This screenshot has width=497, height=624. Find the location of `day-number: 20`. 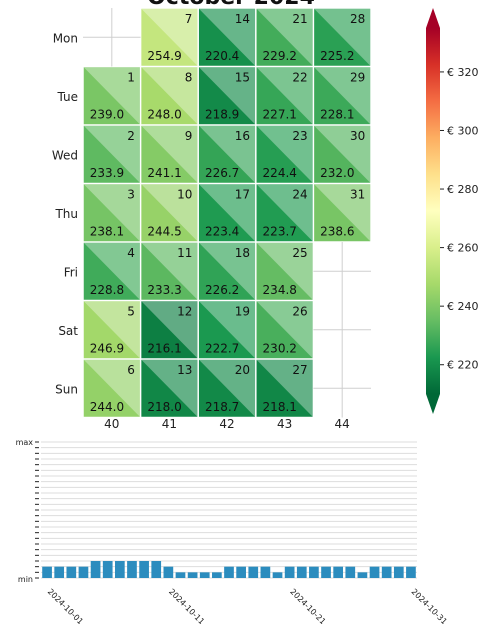

day-number: 20 is located at coordinates (242, 370).